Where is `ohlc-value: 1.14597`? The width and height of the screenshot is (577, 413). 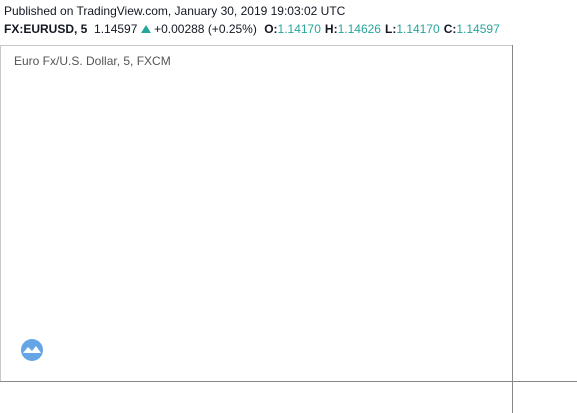
ohlc-value: 1.14597 is located at coordinates (478, 29).